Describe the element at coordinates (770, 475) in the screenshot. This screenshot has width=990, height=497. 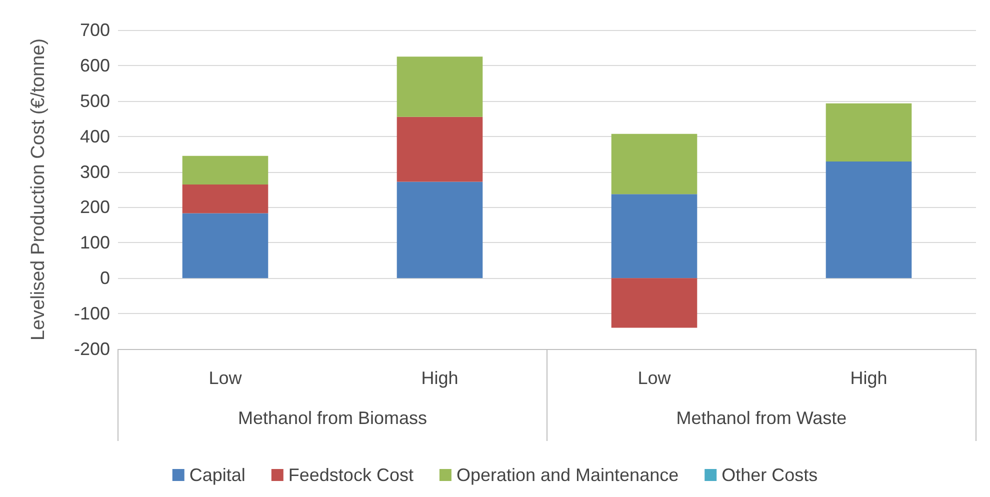
I see `legend-label: Other Costs` at that location.